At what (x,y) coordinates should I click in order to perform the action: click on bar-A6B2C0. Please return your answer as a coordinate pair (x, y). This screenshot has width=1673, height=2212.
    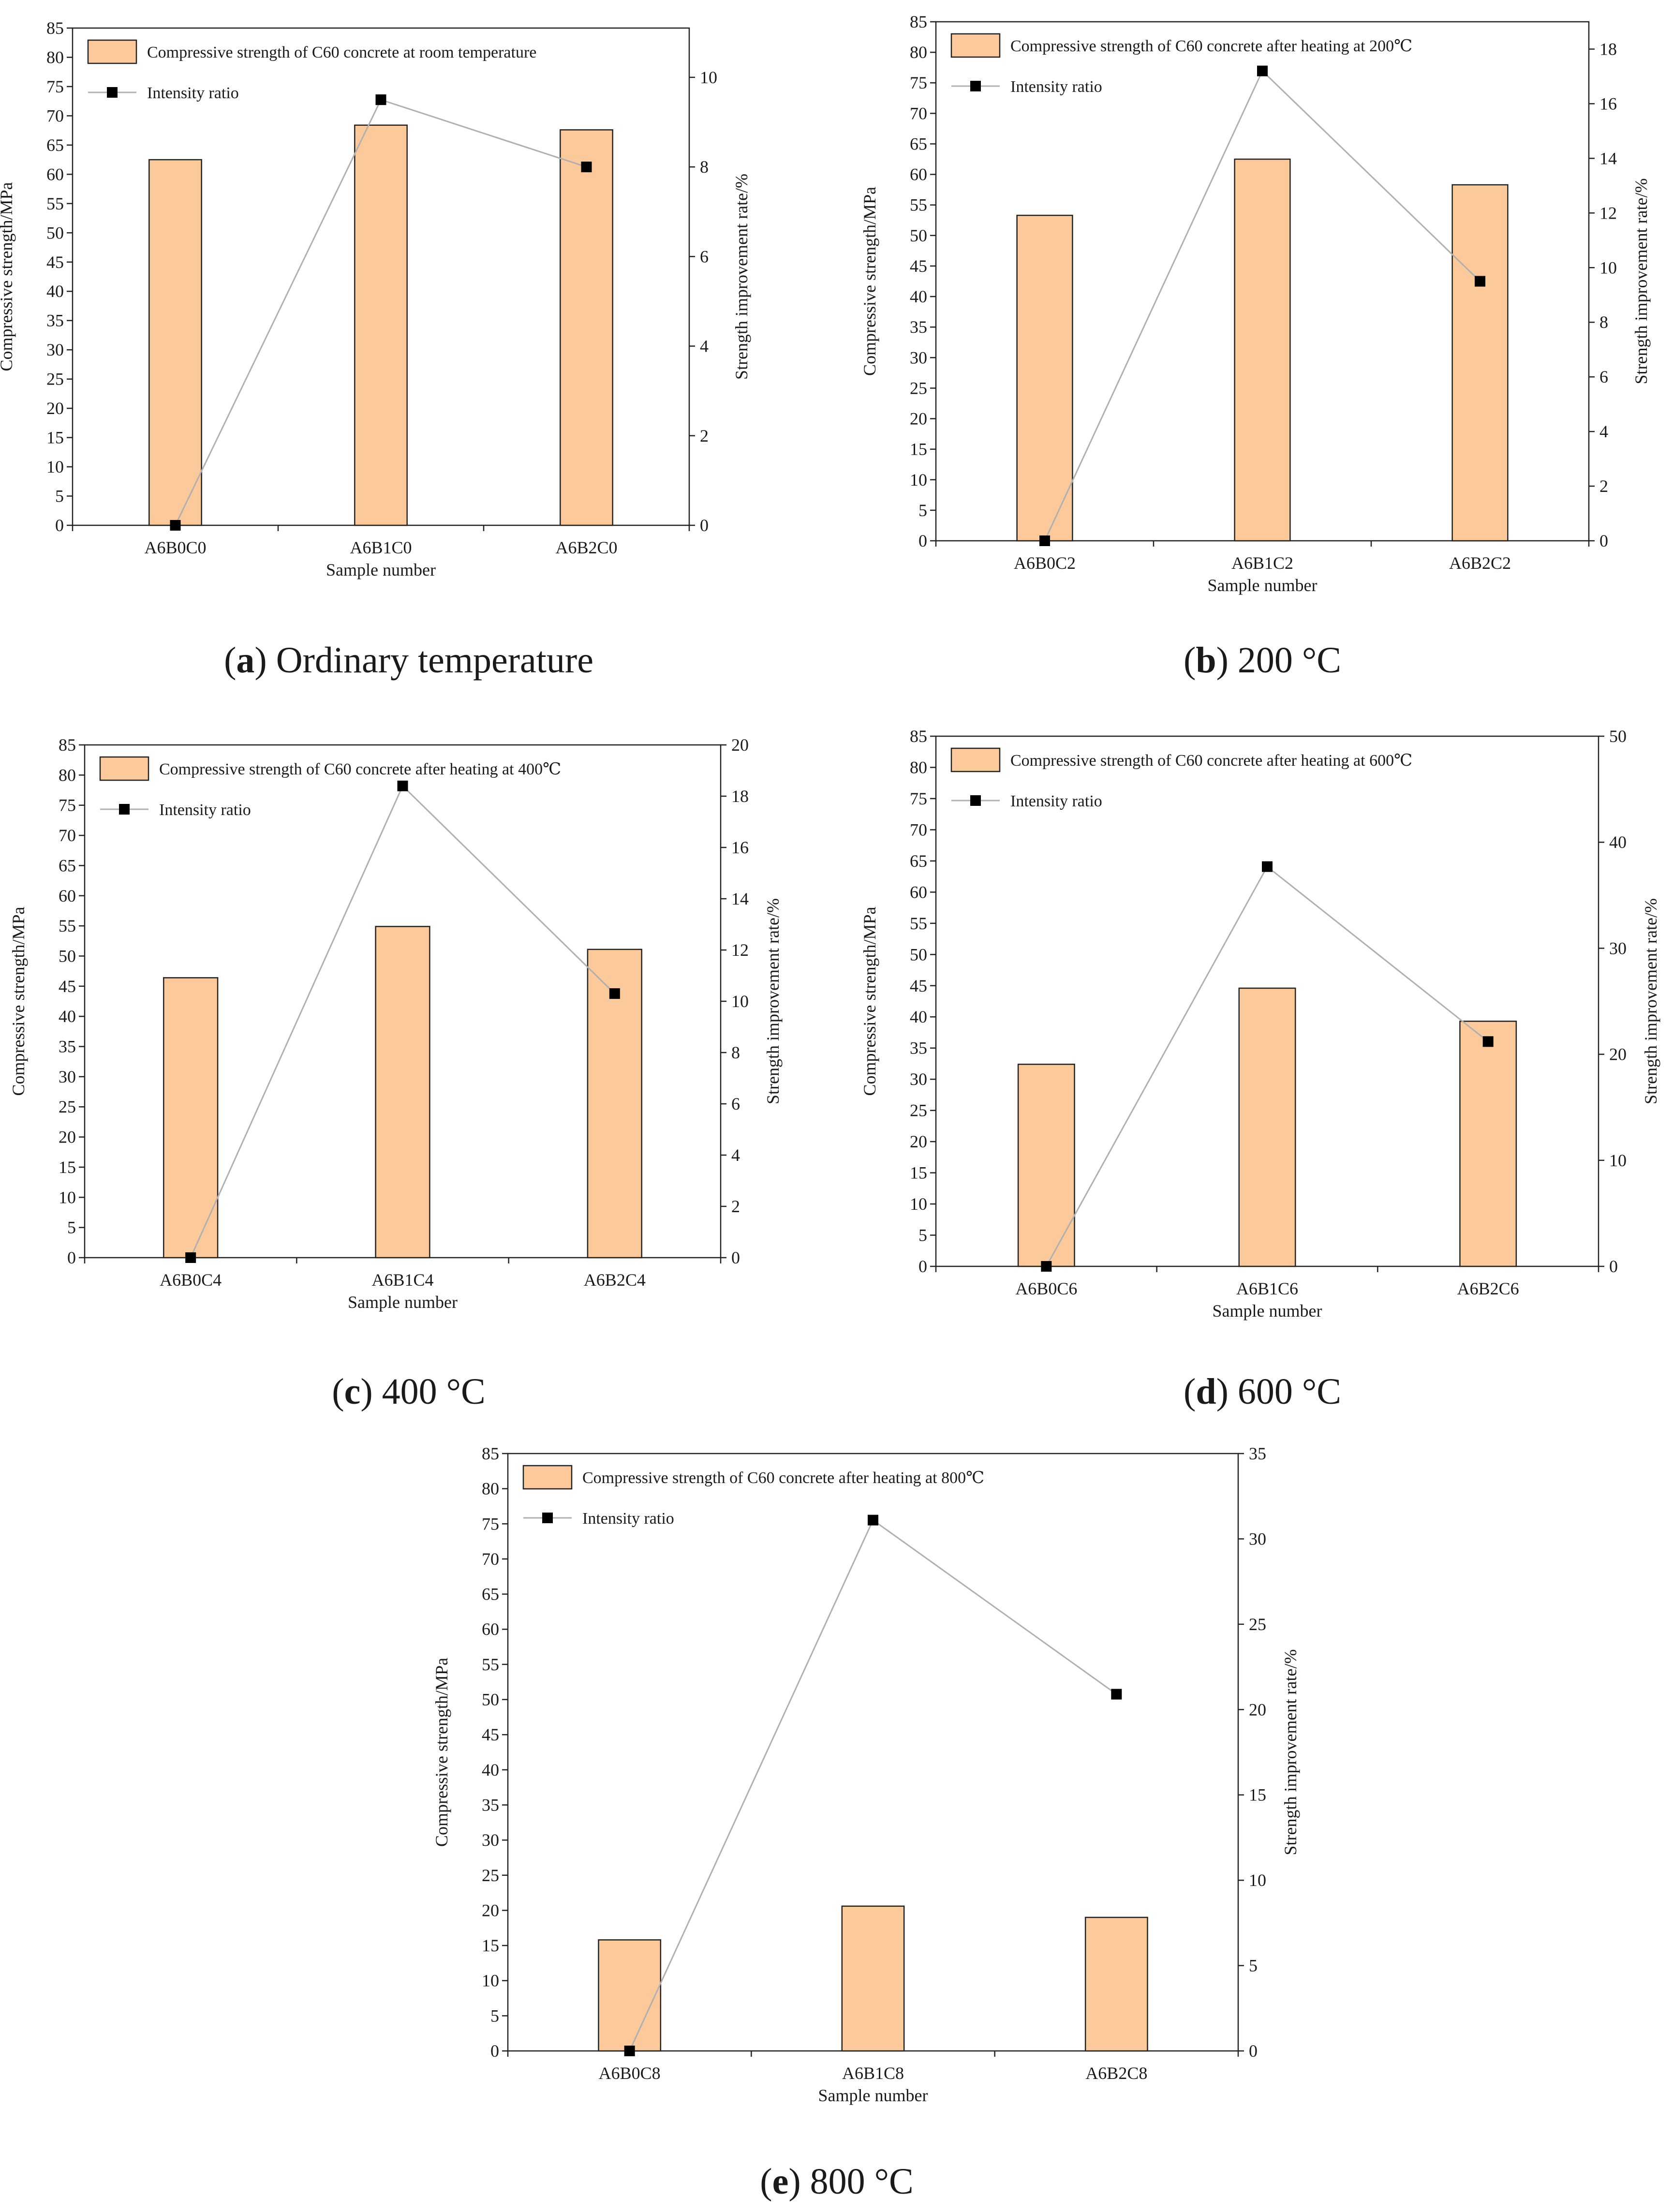
    Looking at the image, I should click on (586, 327).